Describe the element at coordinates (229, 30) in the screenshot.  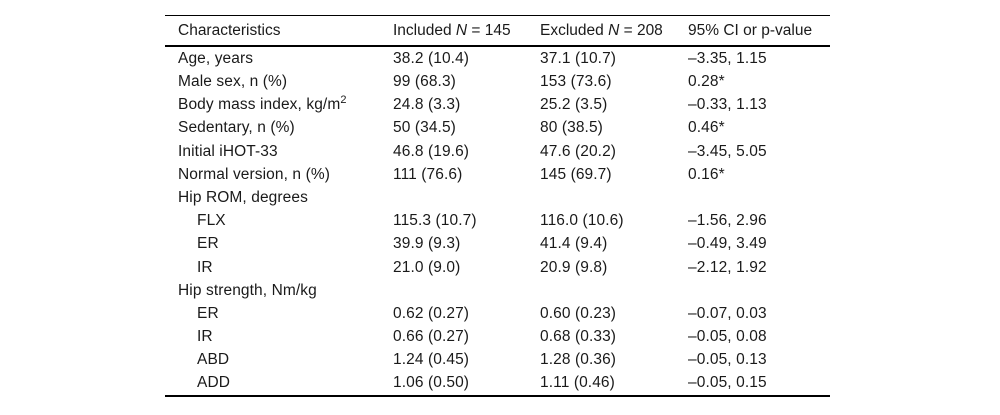
I see `header-characteristics: Characteristics` at that location.